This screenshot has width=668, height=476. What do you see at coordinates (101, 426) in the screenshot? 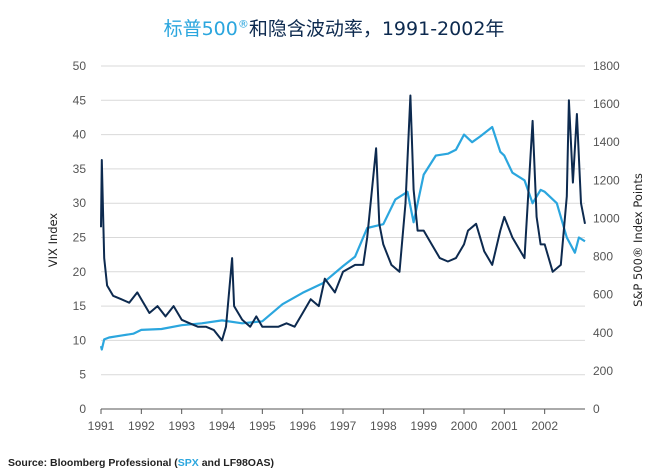
I see `x-tick-label: 1991` at bounding box center [101, 426].